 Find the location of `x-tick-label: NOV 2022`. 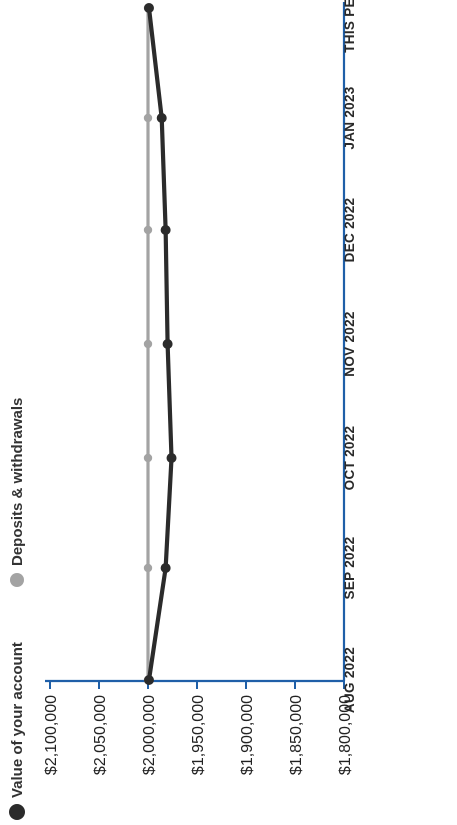

x-tick-label: NOV 2022 is located at coordinates (349, 343).